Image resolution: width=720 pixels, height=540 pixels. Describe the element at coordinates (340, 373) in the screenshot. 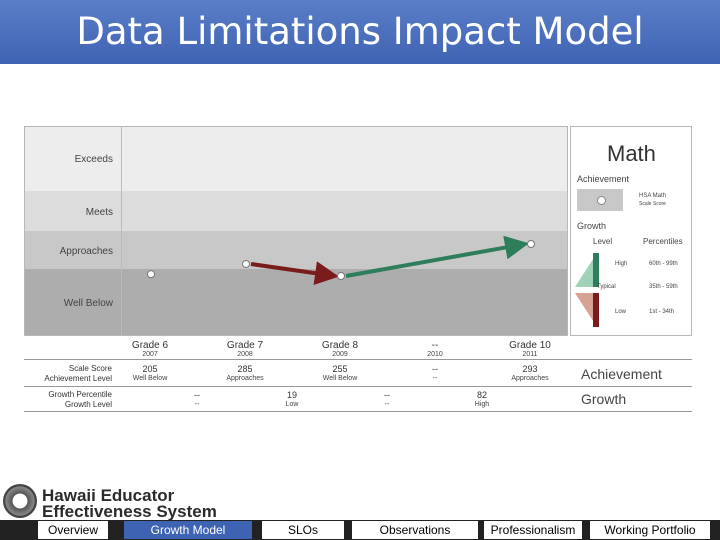

I see `cell-score-8: 255 Well Below` at that location.